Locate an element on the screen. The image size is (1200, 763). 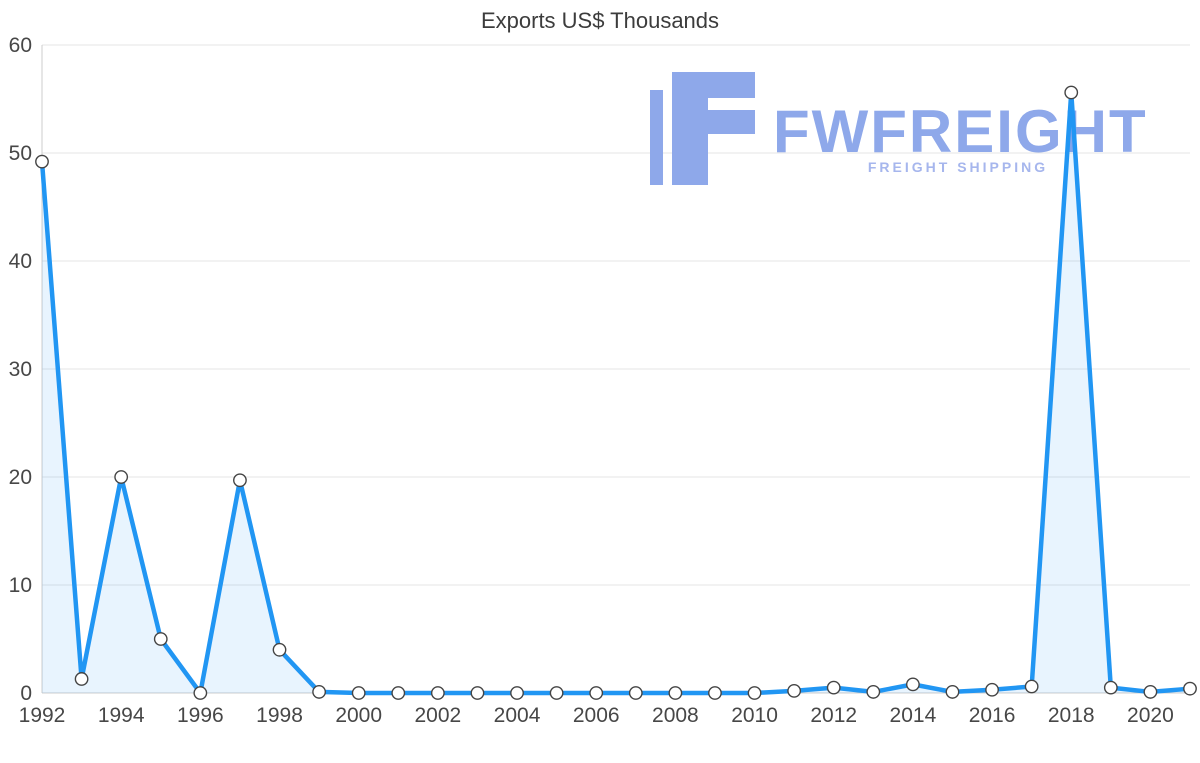
y-tick-label: 10 is located at coordinates (20, 585).